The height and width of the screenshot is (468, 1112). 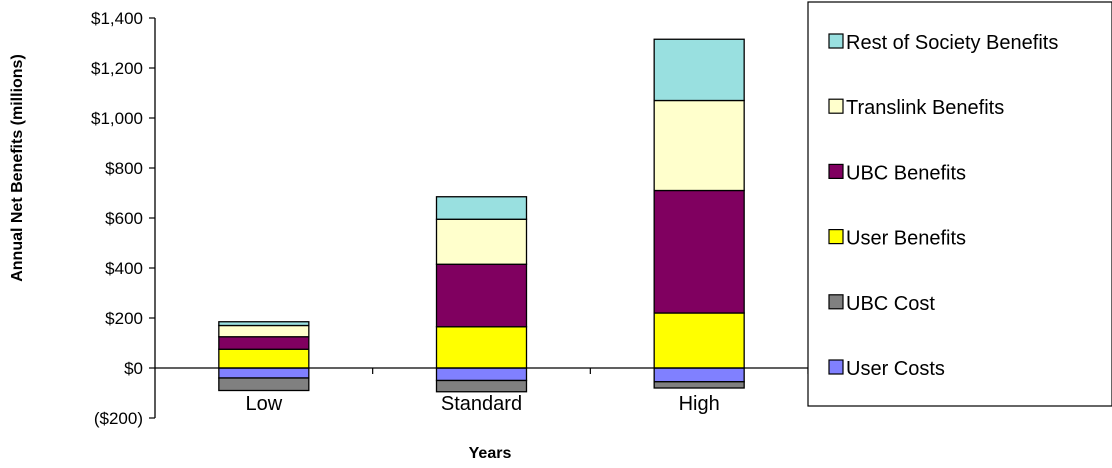 I want to click on bar-segment-standard-user-costs, so click(x=481, y=374).